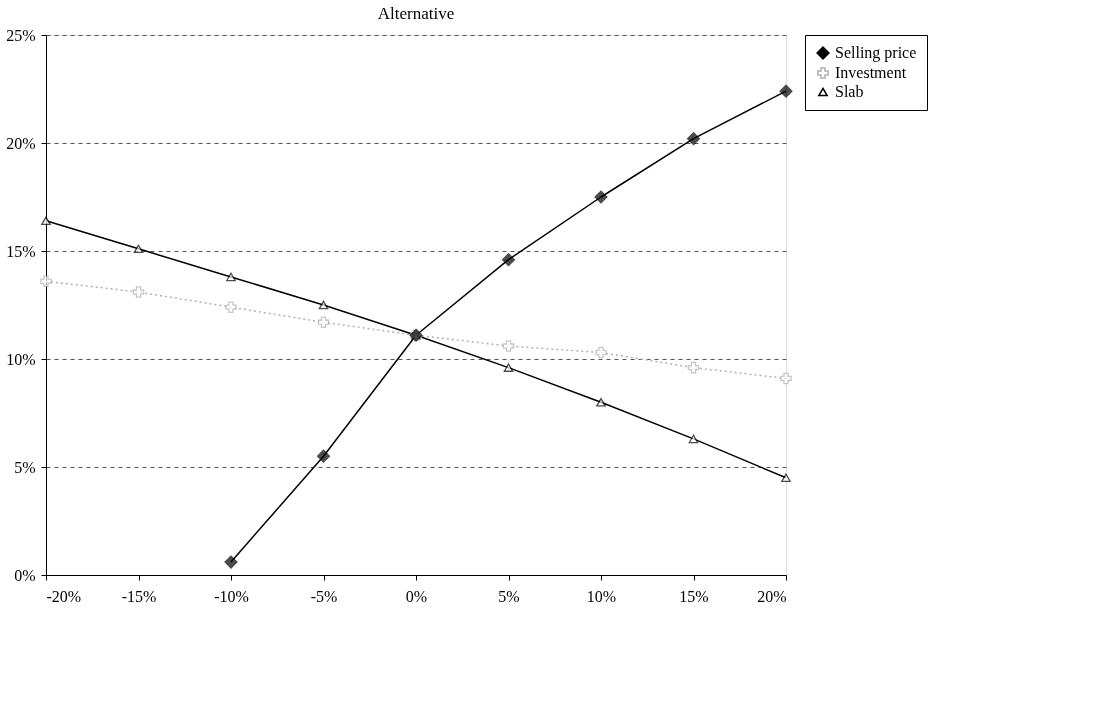  What do you see at coordinates (871, 72) in the screenshot?
I see `legend-label: Investment` at bounding box center [871, 72].